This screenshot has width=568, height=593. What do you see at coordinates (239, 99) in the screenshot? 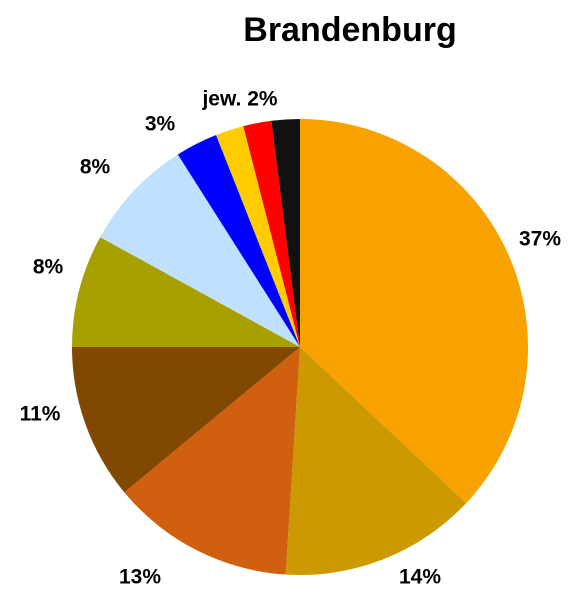
I see `annotation: jew. 2%` at bounding box center [239, 99].